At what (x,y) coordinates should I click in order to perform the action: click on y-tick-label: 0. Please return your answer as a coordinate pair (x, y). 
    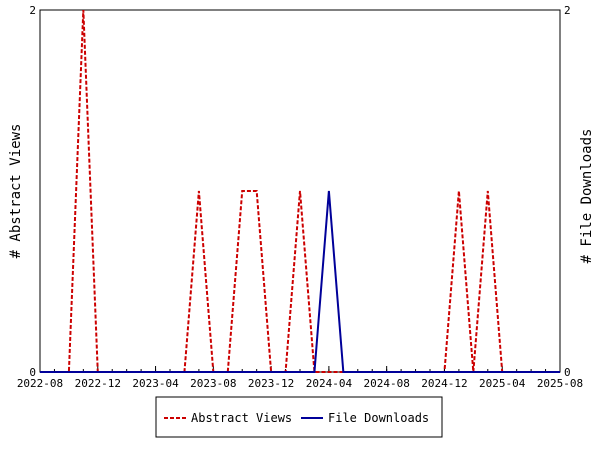
    Looking at the image, I should click on (32, 372).